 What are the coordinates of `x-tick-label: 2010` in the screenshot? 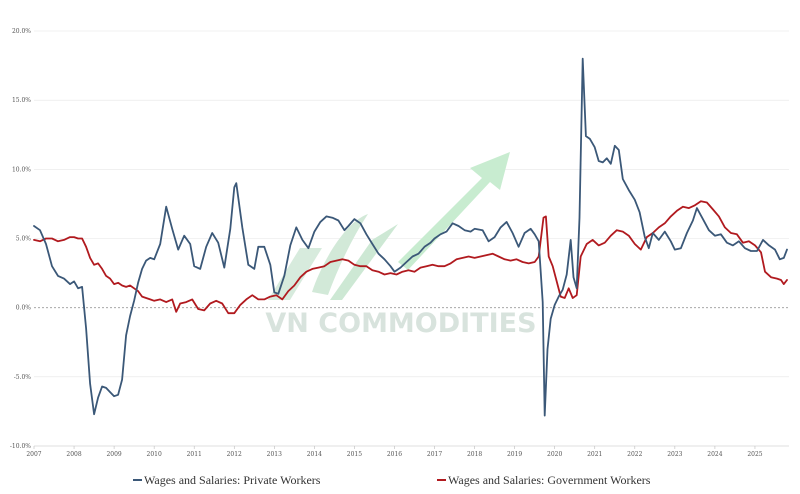 It's located at (154, 454).